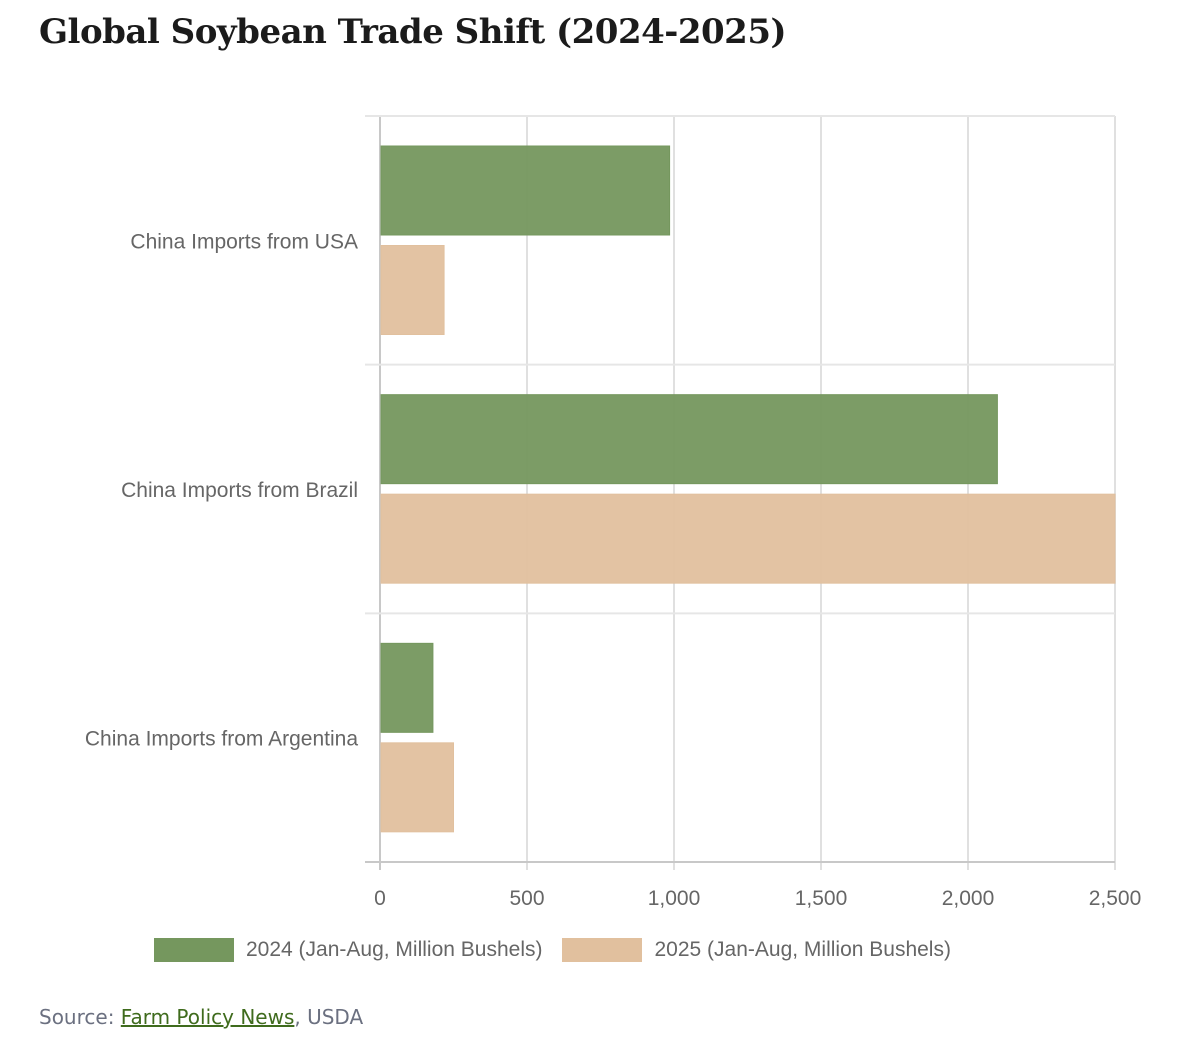  What do you see at coordinates (1115, 898) in the screenshot?
I see `x-tick-label: 2,500` at bounding box center [1115, 898].